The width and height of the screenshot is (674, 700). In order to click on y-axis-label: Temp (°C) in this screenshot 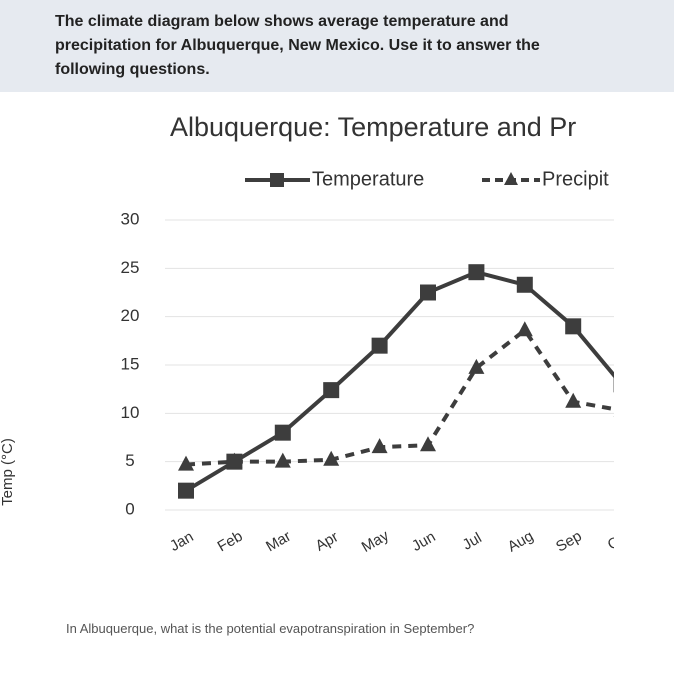, I will do `click(8, 472)`.